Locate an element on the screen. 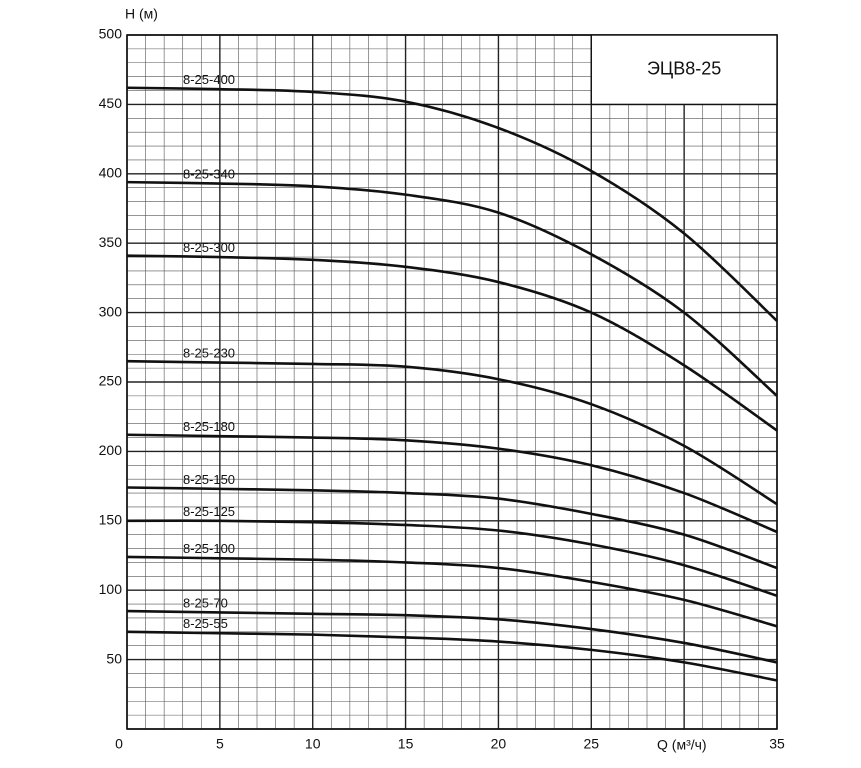 The width and height of the screenshot is (861, 768). y-tick-label: 300 is located at coordinates (111, 311).